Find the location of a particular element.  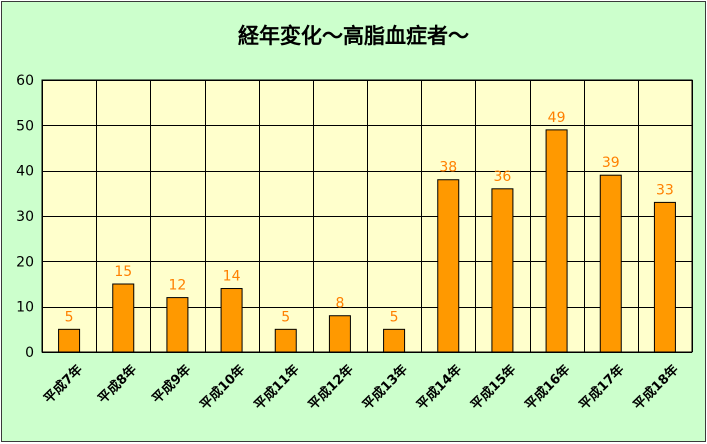

data-label: 36 is located at coordinates (503, 177).